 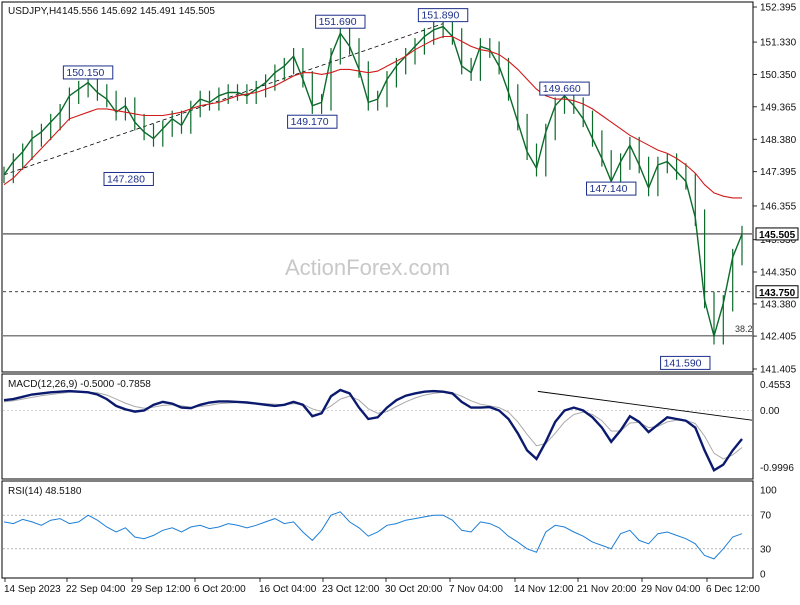 What do you see at coordinates (777, 468) in the screenshot?
I see `macd-axis-label: -0.9996` at bounding box center [777, 468].